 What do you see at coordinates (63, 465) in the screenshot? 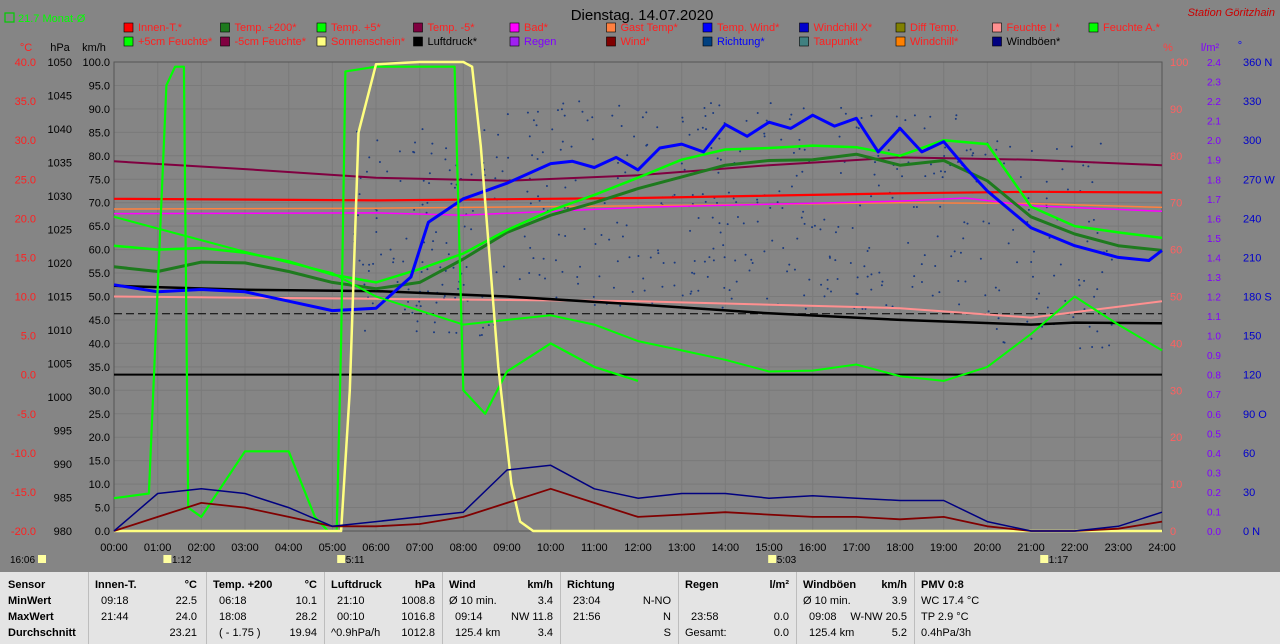
I see `y-tick-pressure_hpa: 990` at bounding box center [63, 465].